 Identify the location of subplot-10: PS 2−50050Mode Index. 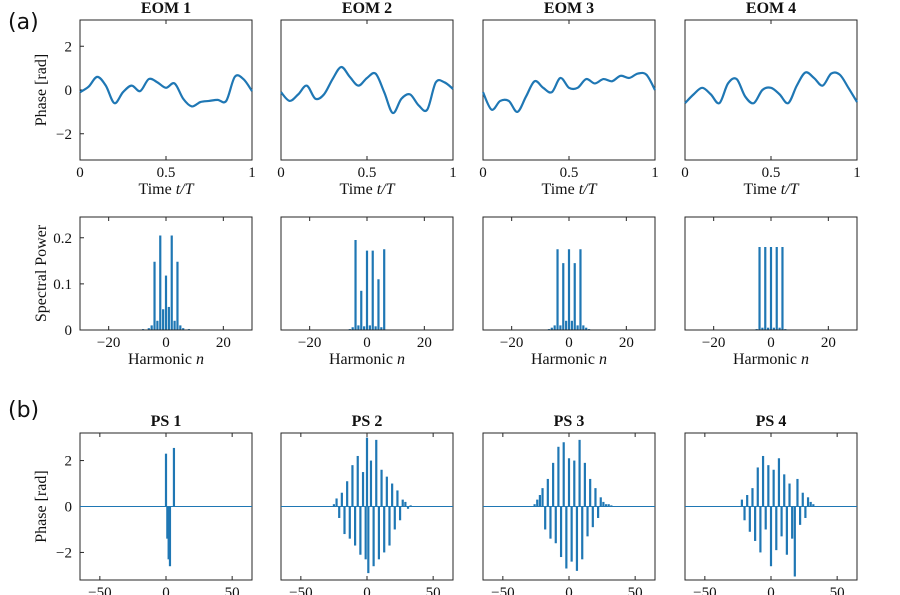
(367, 504).